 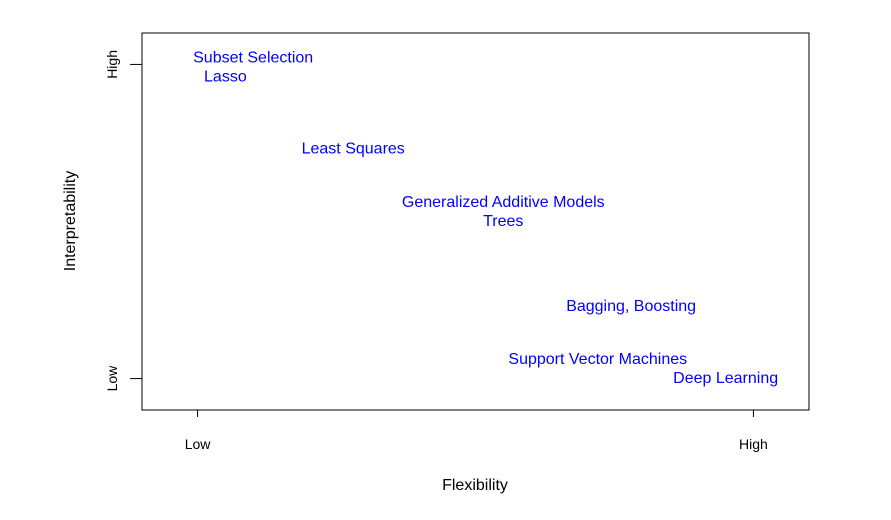 What do you see at coordinates (631, 306) in the screenshot?
I see `method-label: Bagging, Boosting` at bounding box center [631, 306].